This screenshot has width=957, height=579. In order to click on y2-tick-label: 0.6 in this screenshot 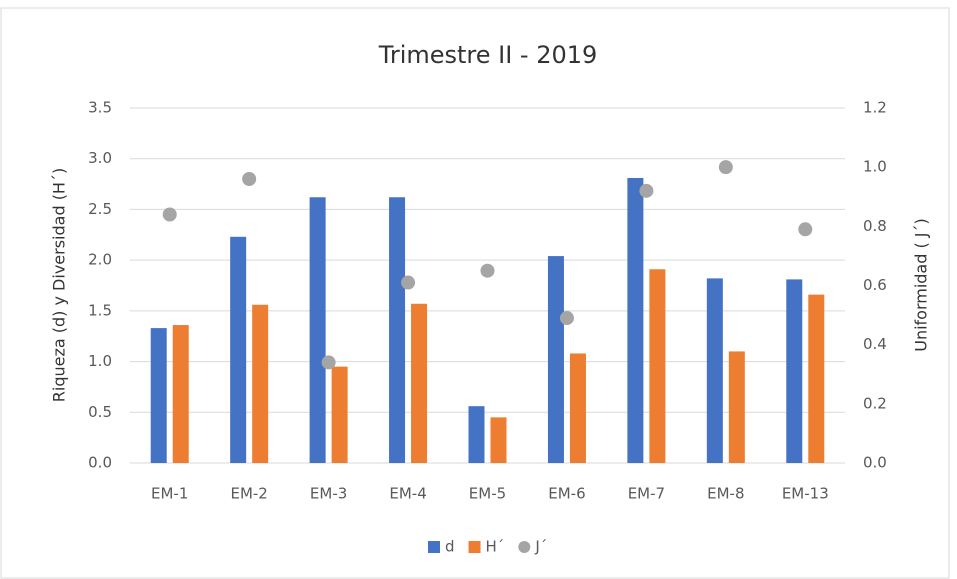, I will do `click(875, 285)`.